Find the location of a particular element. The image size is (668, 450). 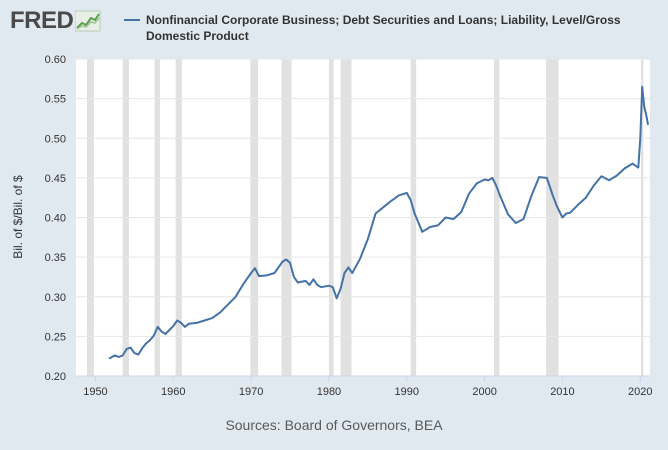

x-tick-label: 1960 is located at coordinates (173, 392).